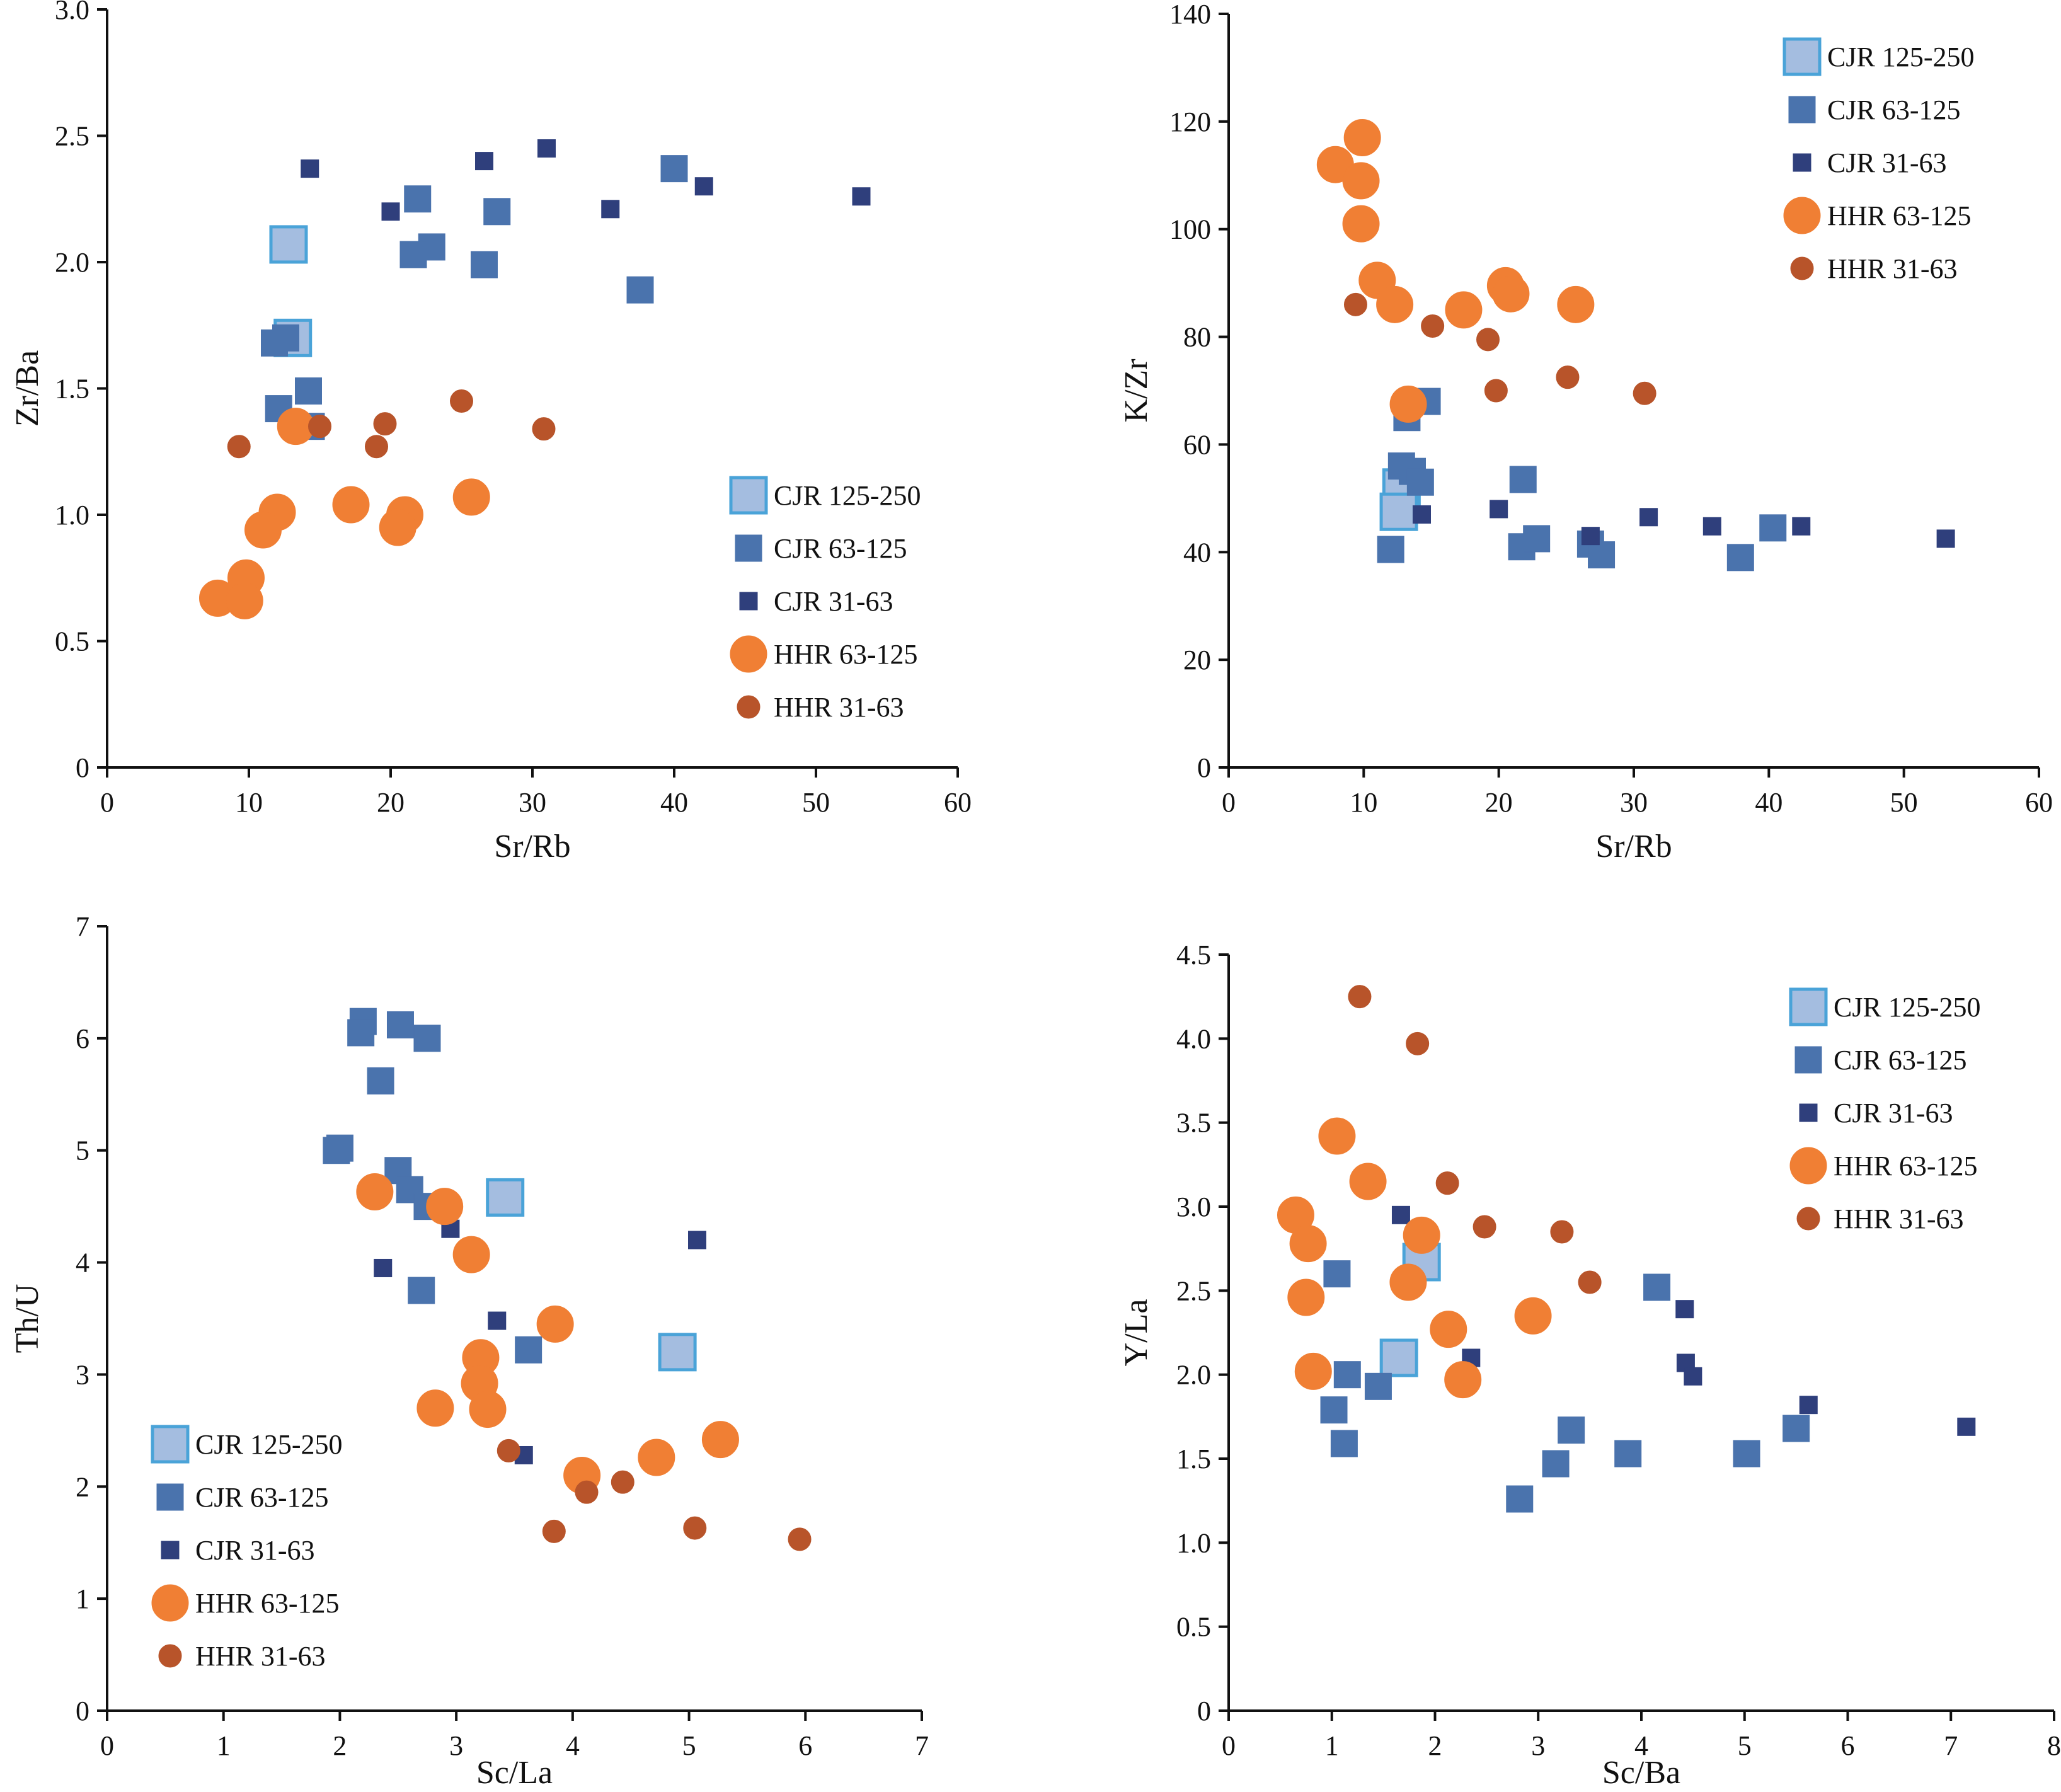  I want to click on y-tick-label: 100, so click(1190, 229).